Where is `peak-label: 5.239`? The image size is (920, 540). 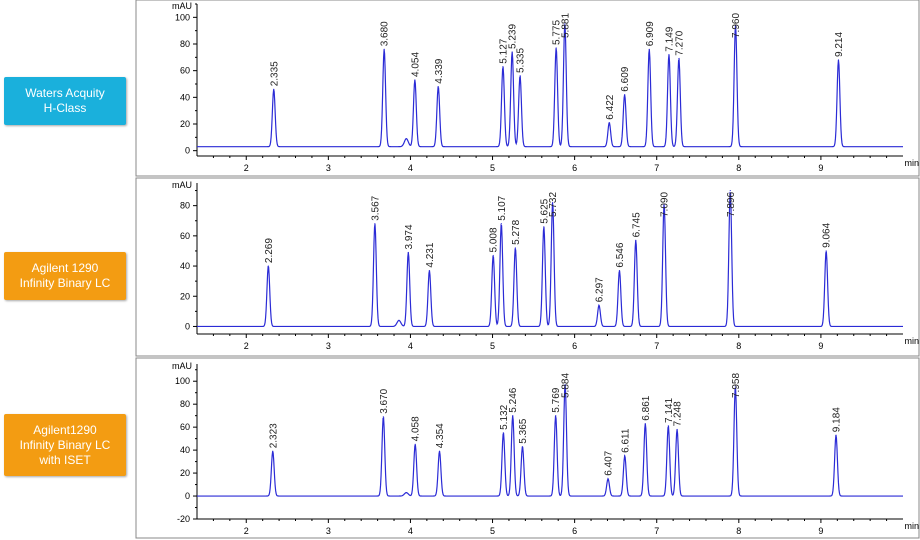 peak-label: 5.239 is located at coordinates (513, 36).